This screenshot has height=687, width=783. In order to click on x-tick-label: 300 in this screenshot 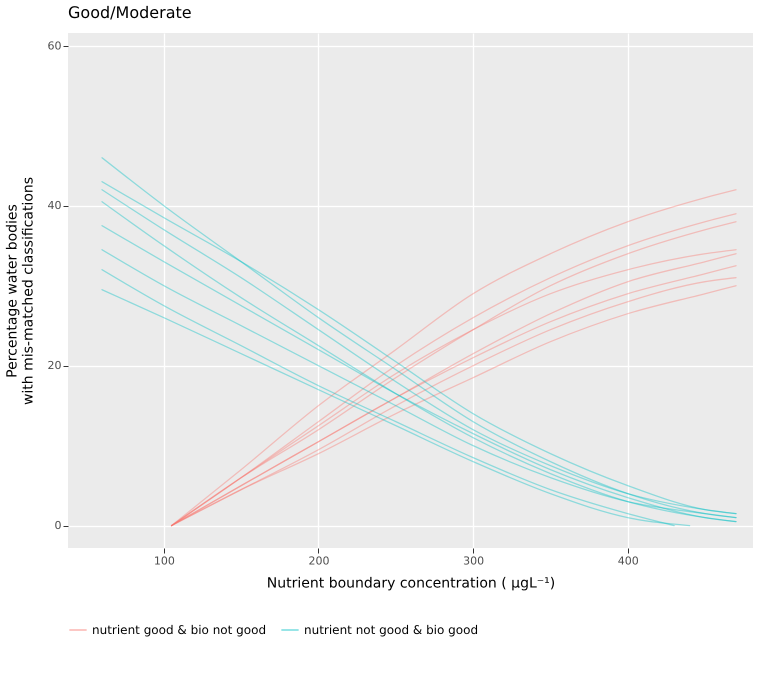, I will do `click(473, 561)`.